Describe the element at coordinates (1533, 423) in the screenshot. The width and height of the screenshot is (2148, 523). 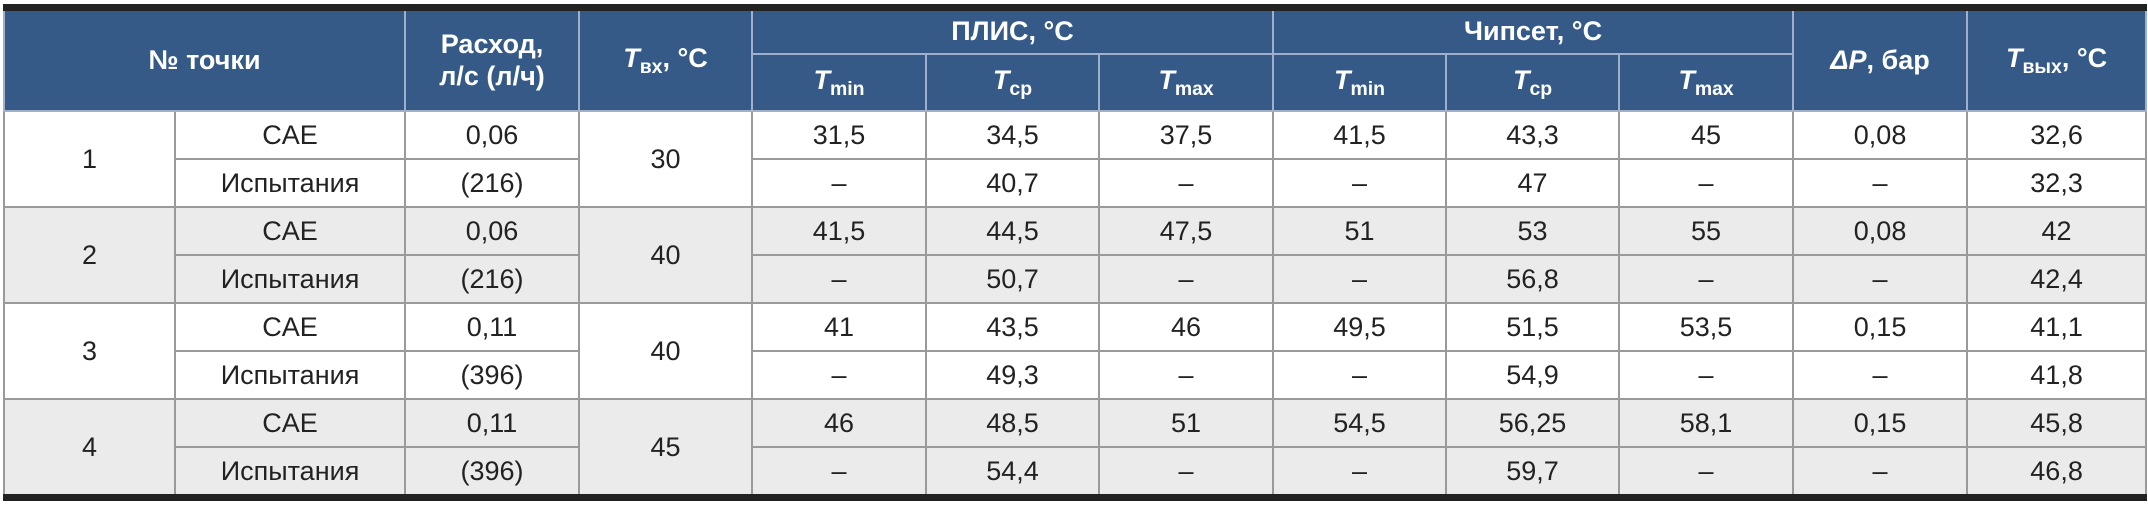
I see `chipset-cell: 56,25` at that location.